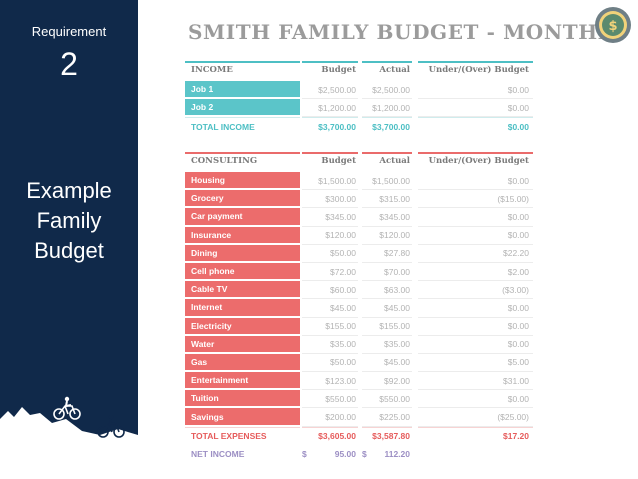 Image resolution: width=638 pixels, height=479 pixels. I want to click on income-item-name: Job 2, so click(242, 108).